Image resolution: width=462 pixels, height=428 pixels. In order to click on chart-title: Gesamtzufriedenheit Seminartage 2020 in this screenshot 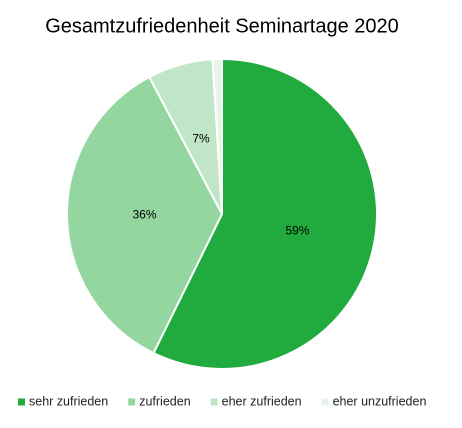, I will do `click(222, 26)`.